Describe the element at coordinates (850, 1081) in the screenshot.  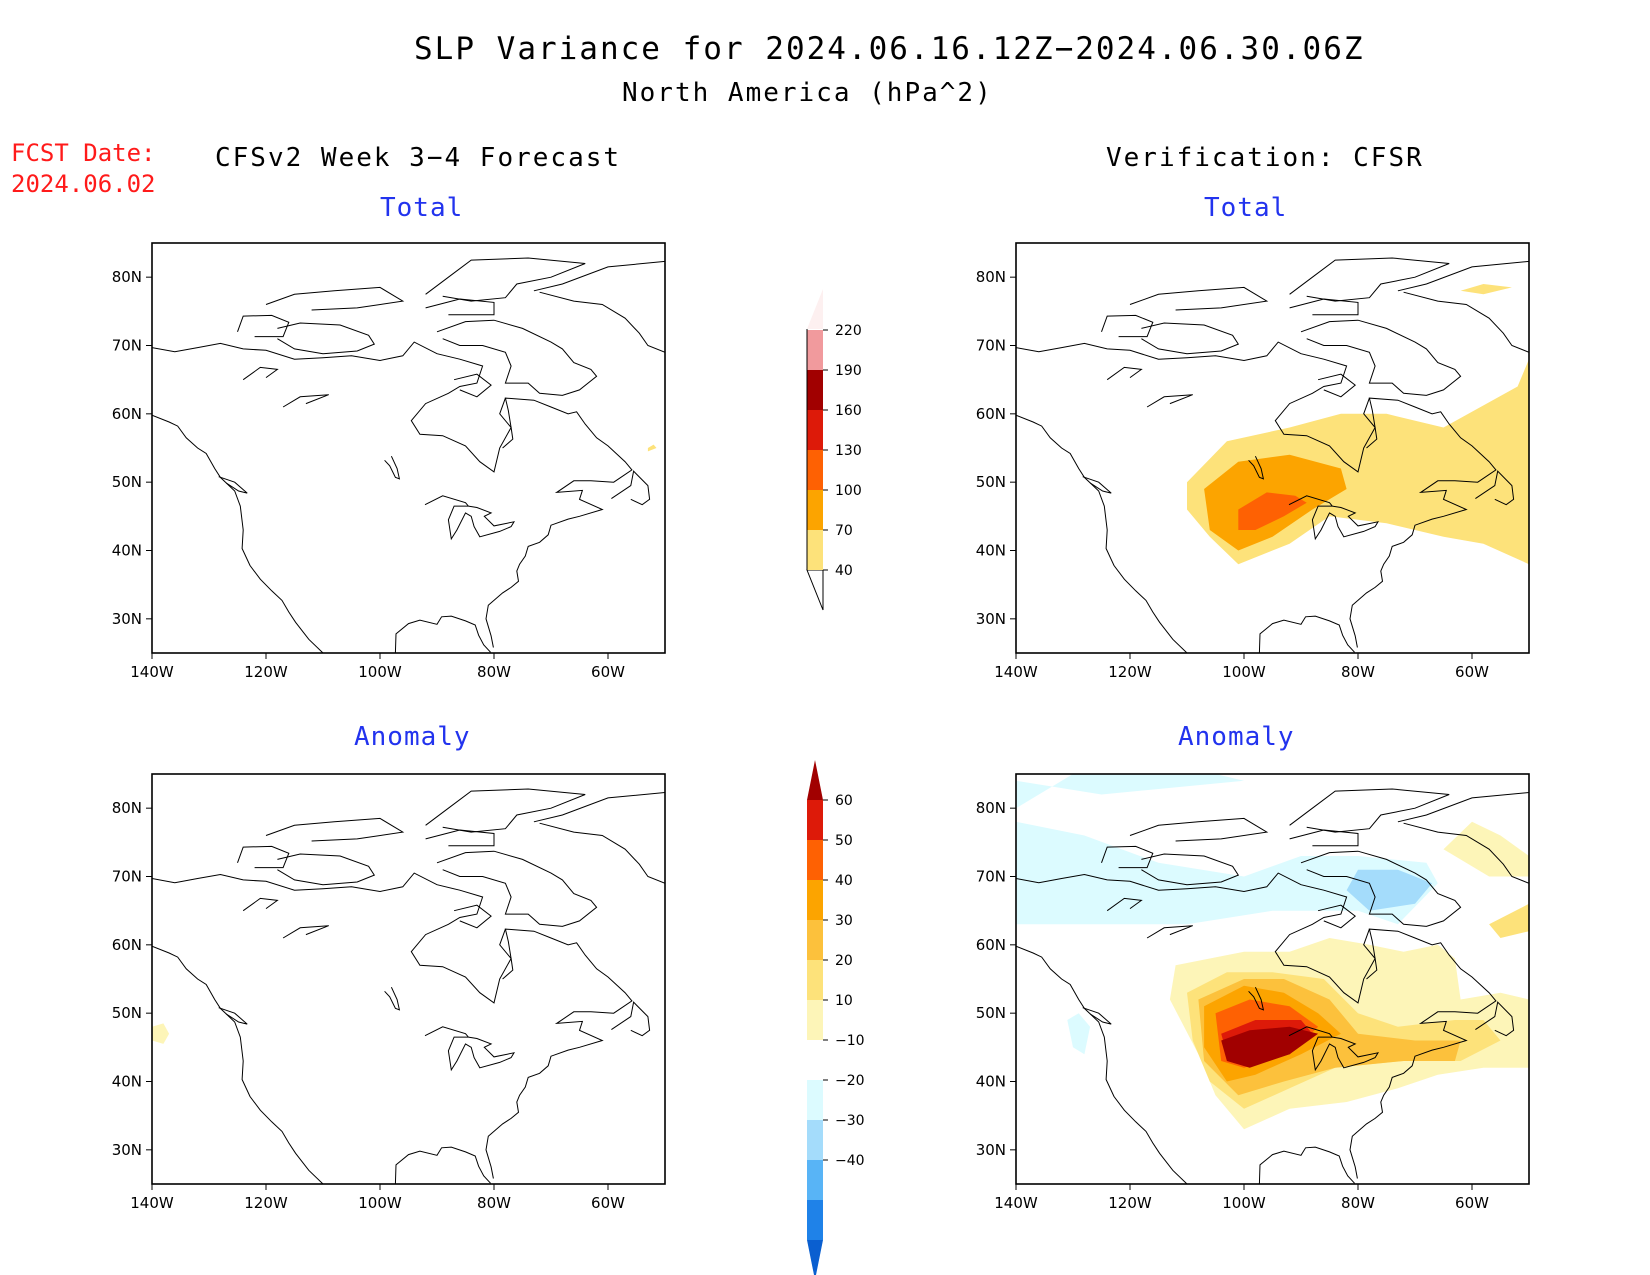
I see `colorbar-anomaly-label: −20` at that location.